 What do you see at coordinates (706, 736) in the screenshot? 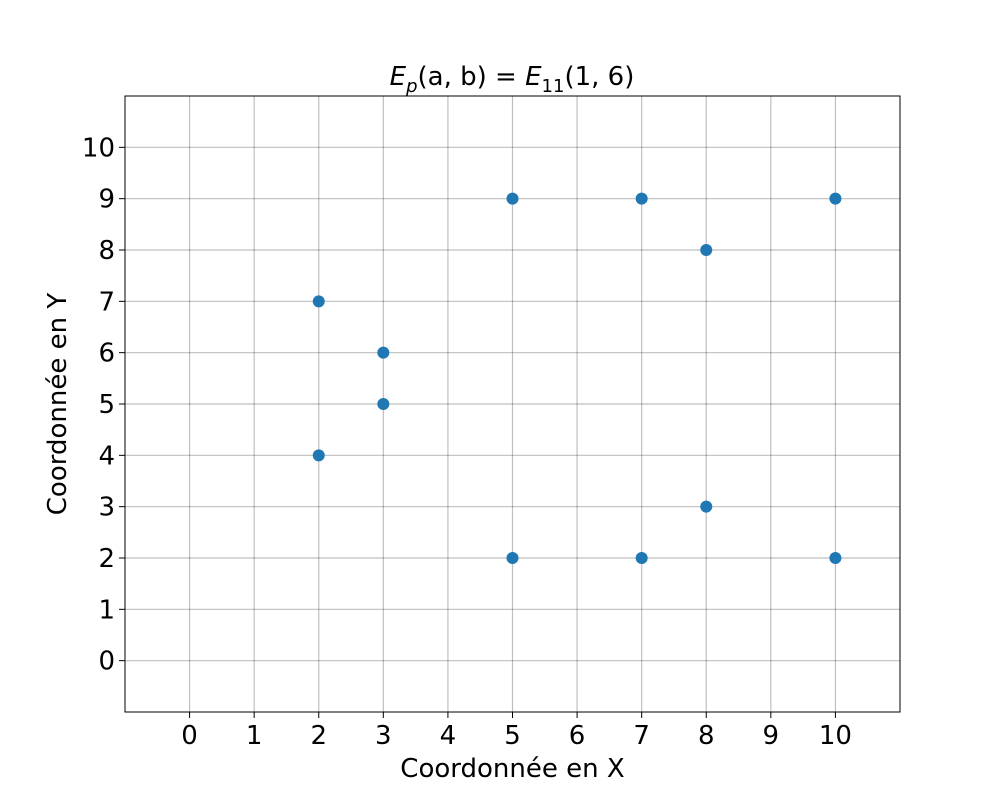
I see `x-tick-label: 8` at bounding box center [706, 736].